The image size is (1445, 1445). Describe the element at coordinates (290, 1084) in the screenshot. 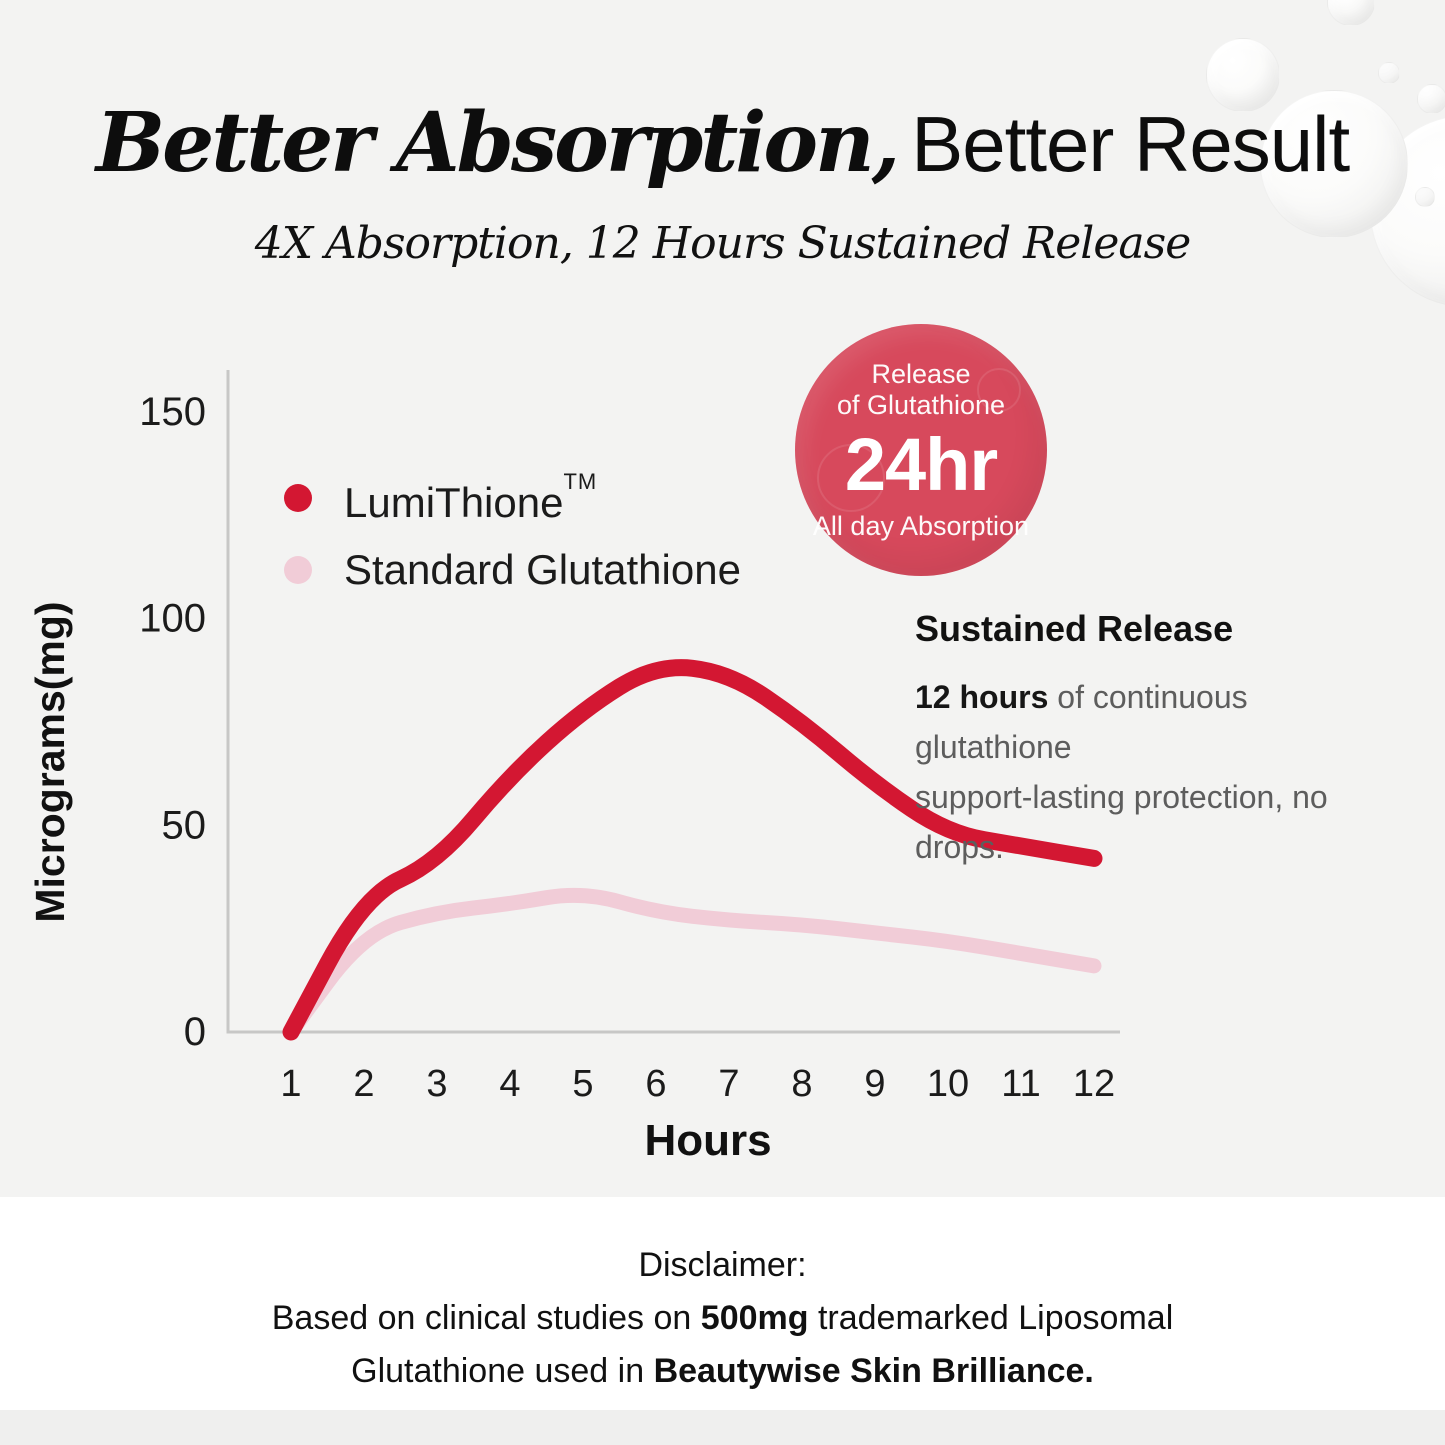

I see `x-tick-label: 1` at that location.